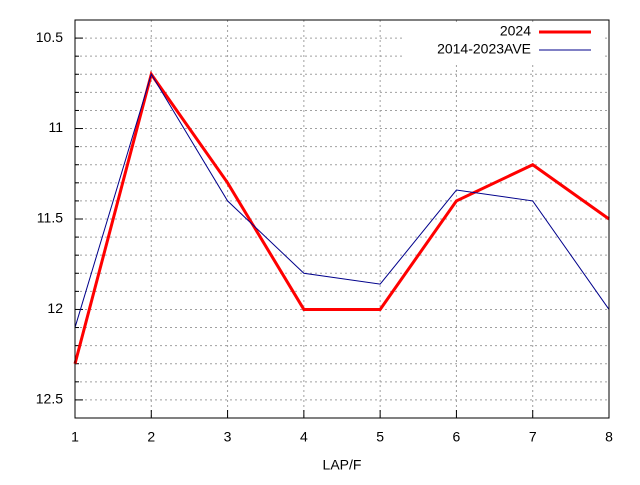  Describe the element at coordinates (533, 437) in the screenshot. I see `x-tick-label: 7` at that location.